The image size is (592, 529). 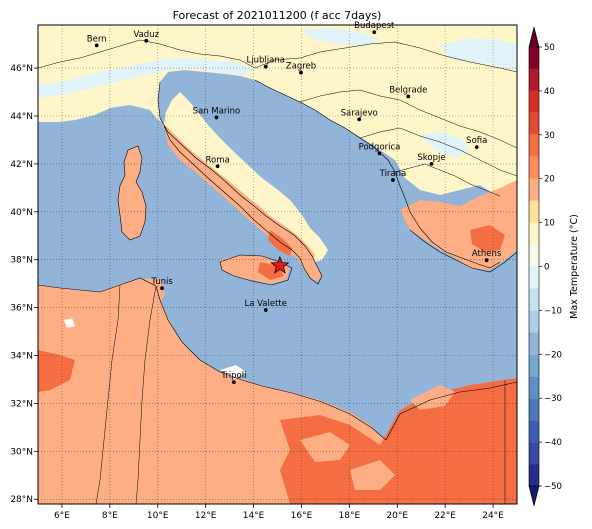 What do you see at coordinates (408, 90) in the screenshot?
I see `city-label: Belgrade` at bounding box center [408, 90].